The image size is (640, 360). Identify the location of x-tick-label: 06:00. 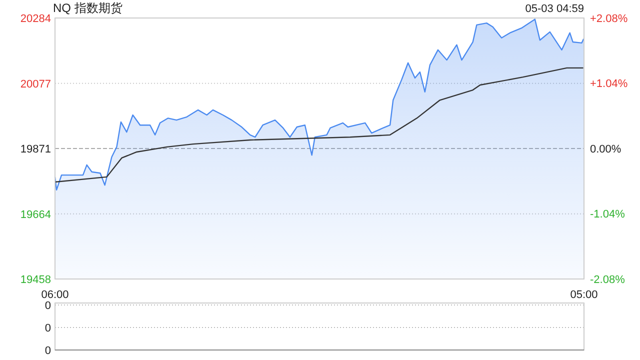
(55, 295).